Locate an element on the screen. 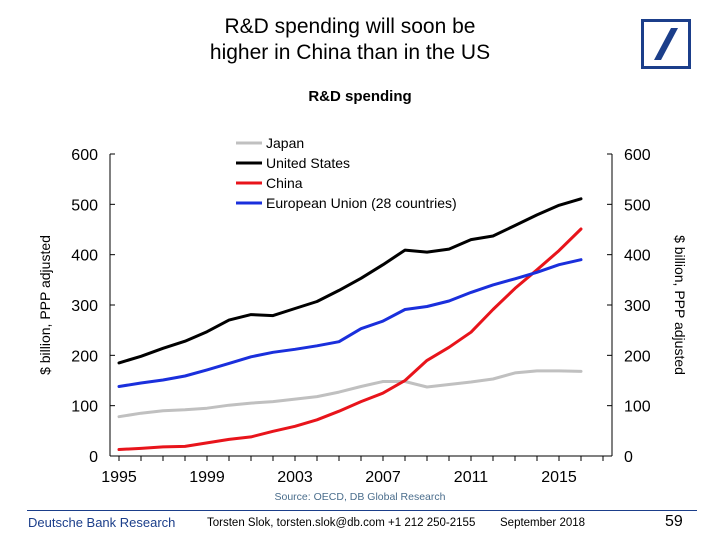 The height and width of the screenshot is (552, 720). x-tick-label: 1999 is located at coordinates (207, 477).